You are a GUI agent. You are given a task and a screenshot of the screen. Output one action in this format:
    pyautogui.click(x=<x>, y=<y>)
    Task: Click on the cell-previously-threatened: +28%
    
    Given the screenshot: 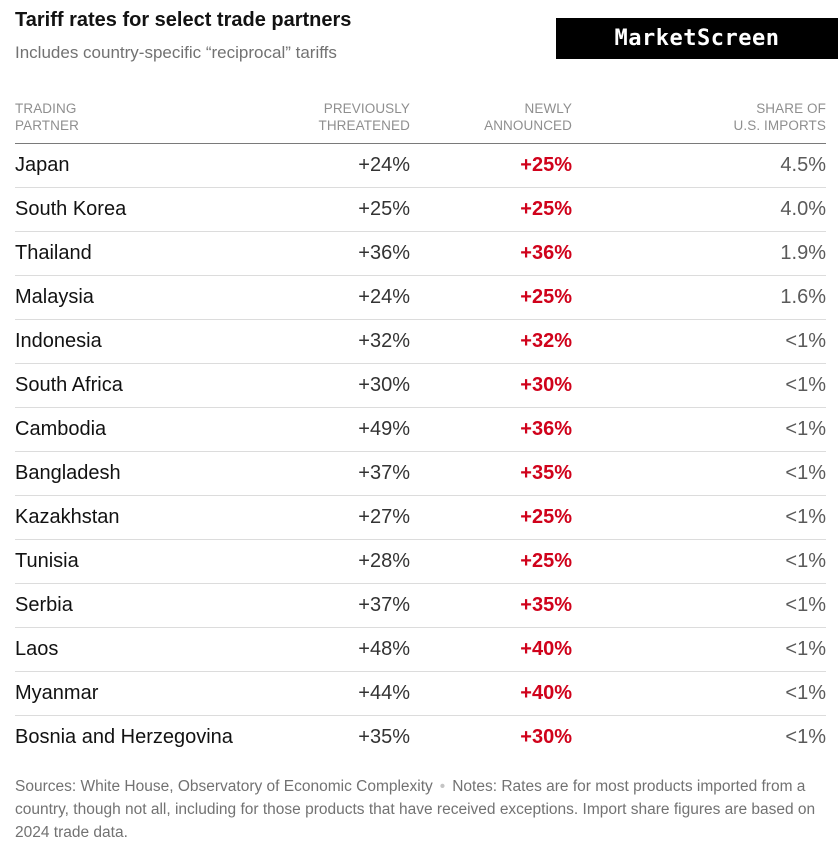 What is the action you would take?
    pyautogui.click(x=327, y=561)
    